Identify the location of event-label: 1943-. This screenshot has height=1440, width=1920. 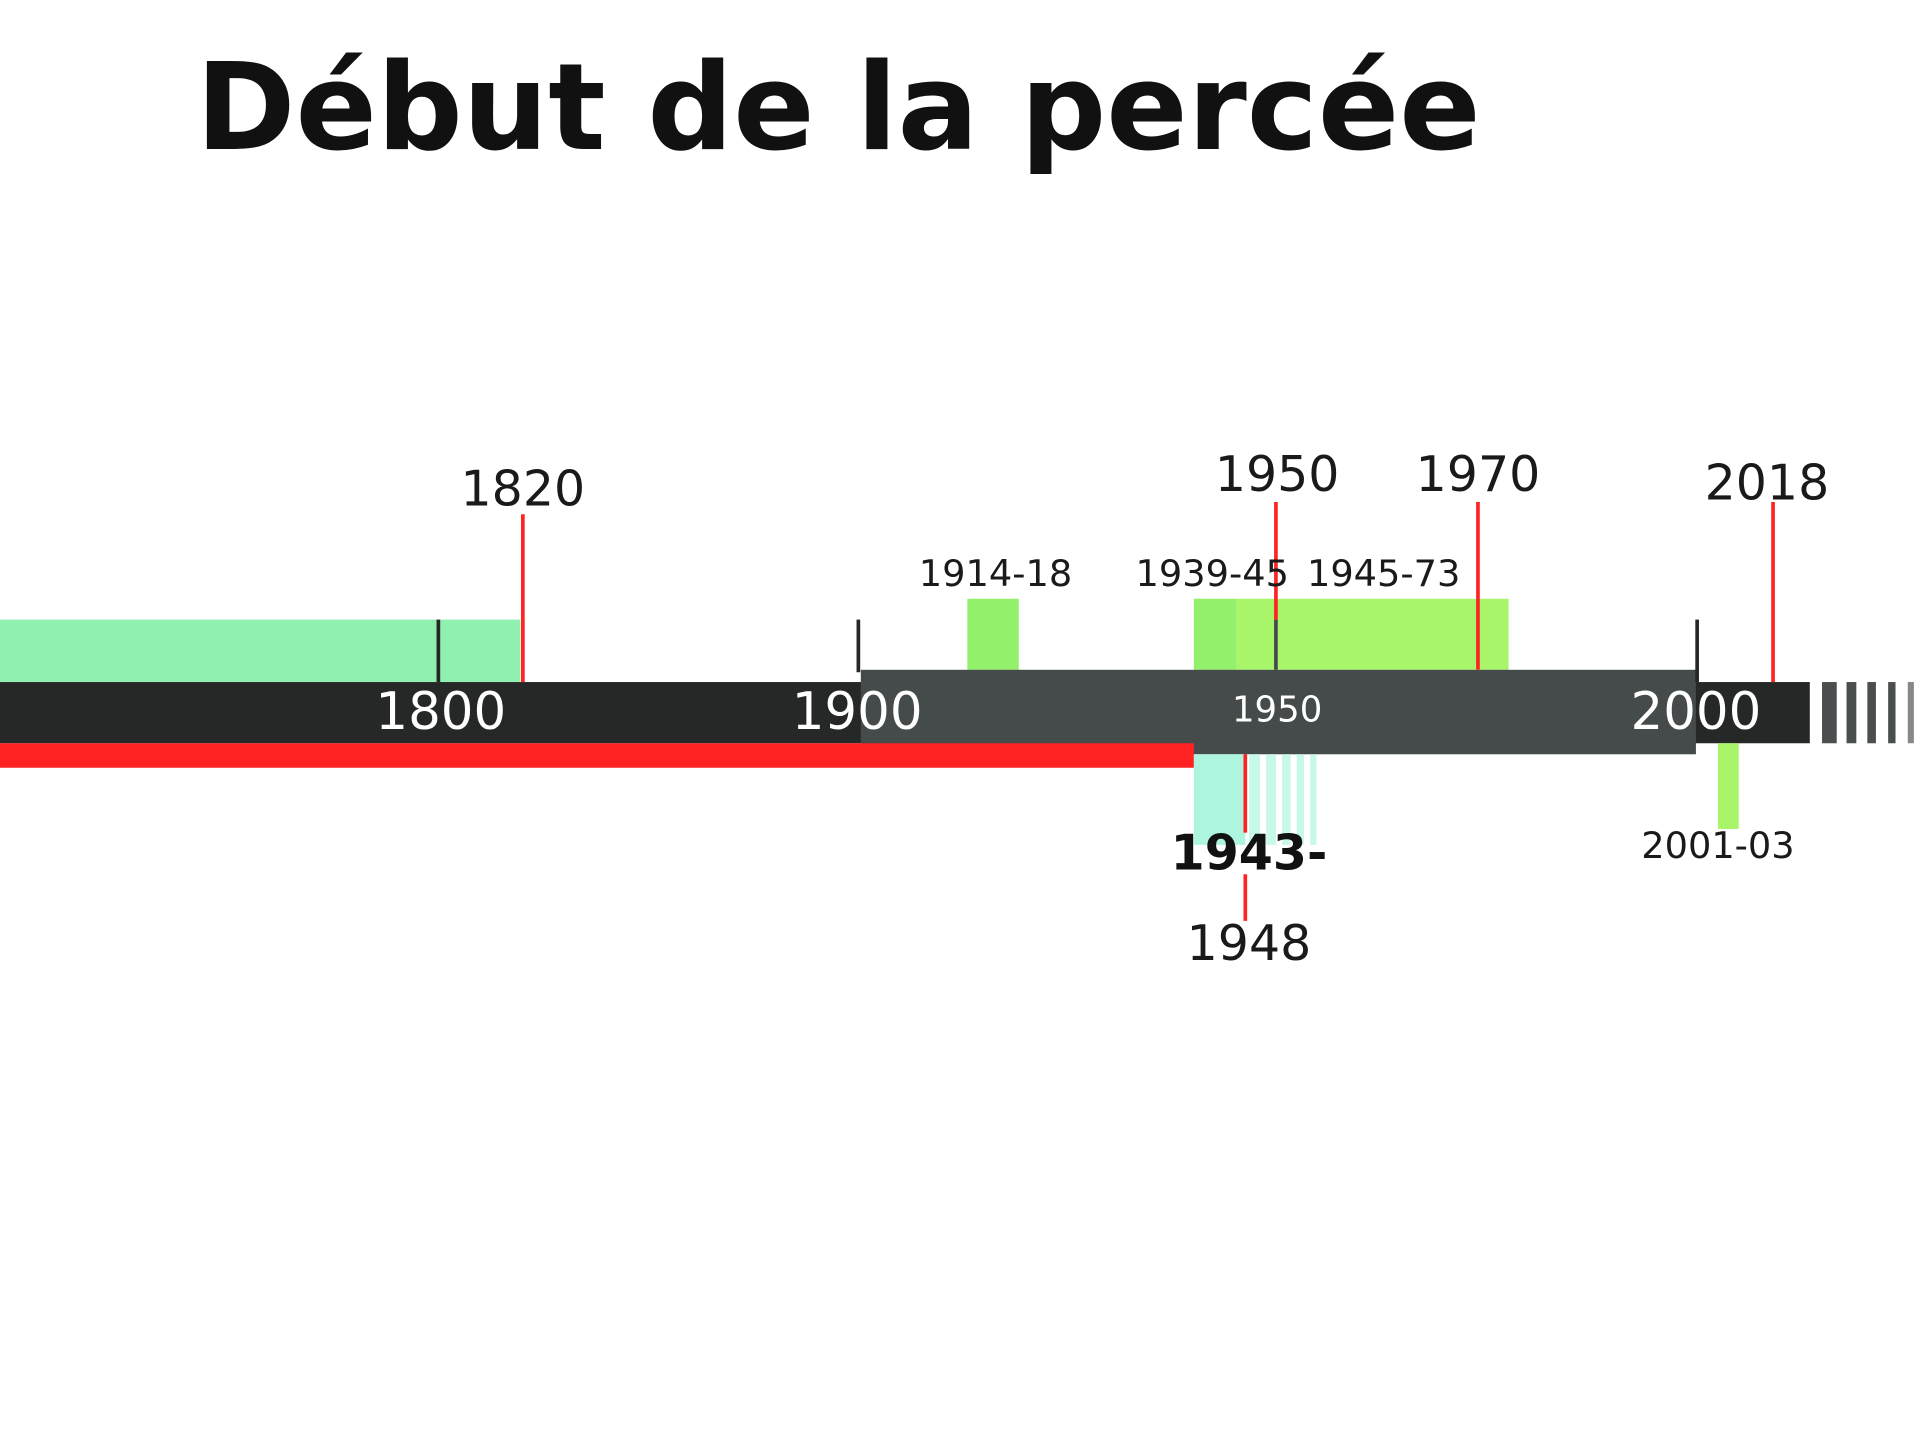
(1249, 852).